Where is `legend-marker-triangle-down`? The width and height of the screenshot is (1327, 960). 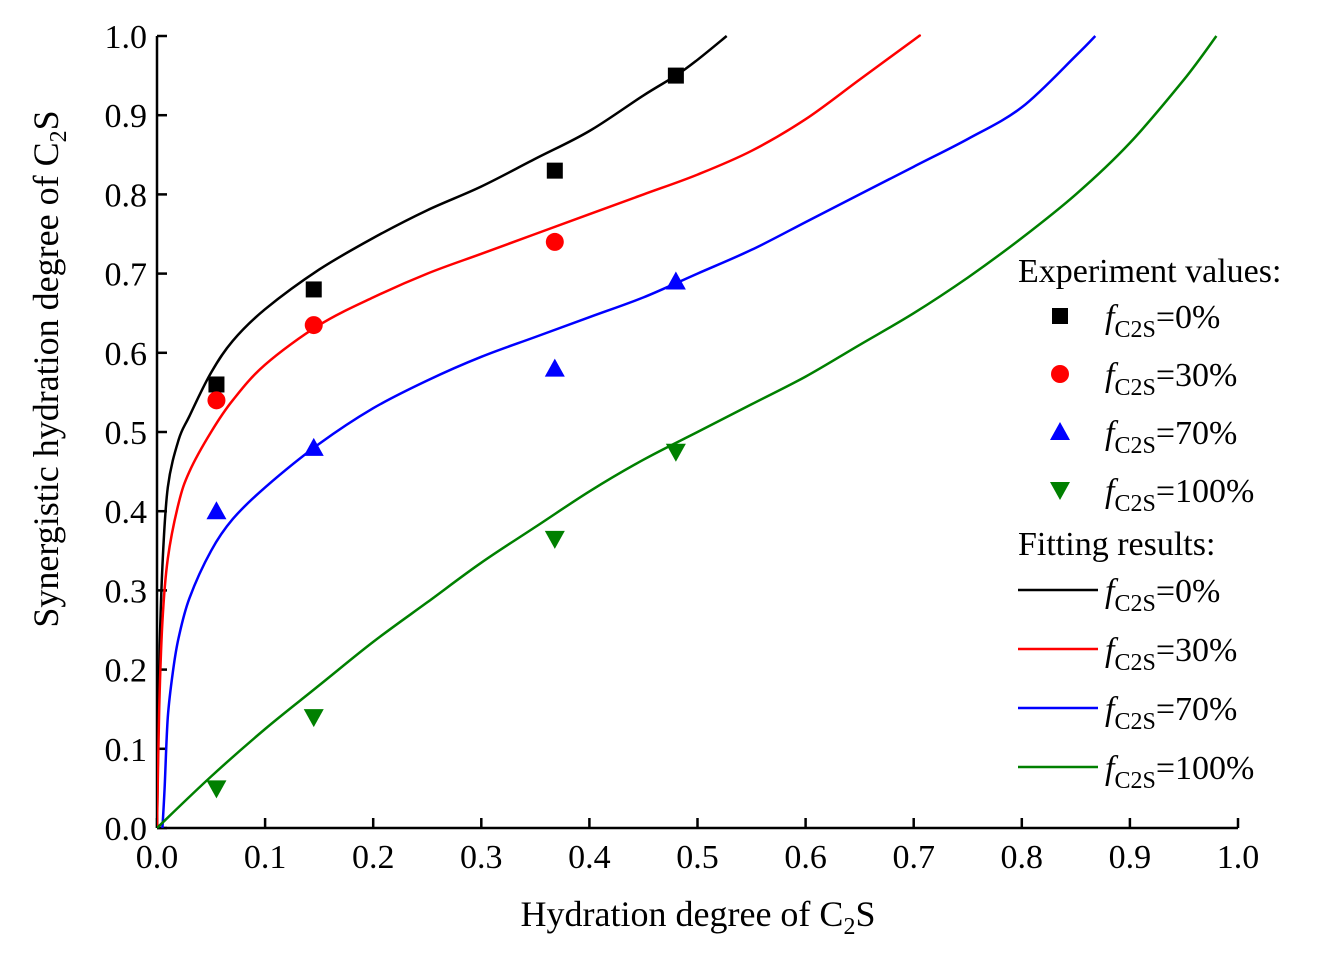
legend-marker-triangle-down is located at coordinates (1060, 491).